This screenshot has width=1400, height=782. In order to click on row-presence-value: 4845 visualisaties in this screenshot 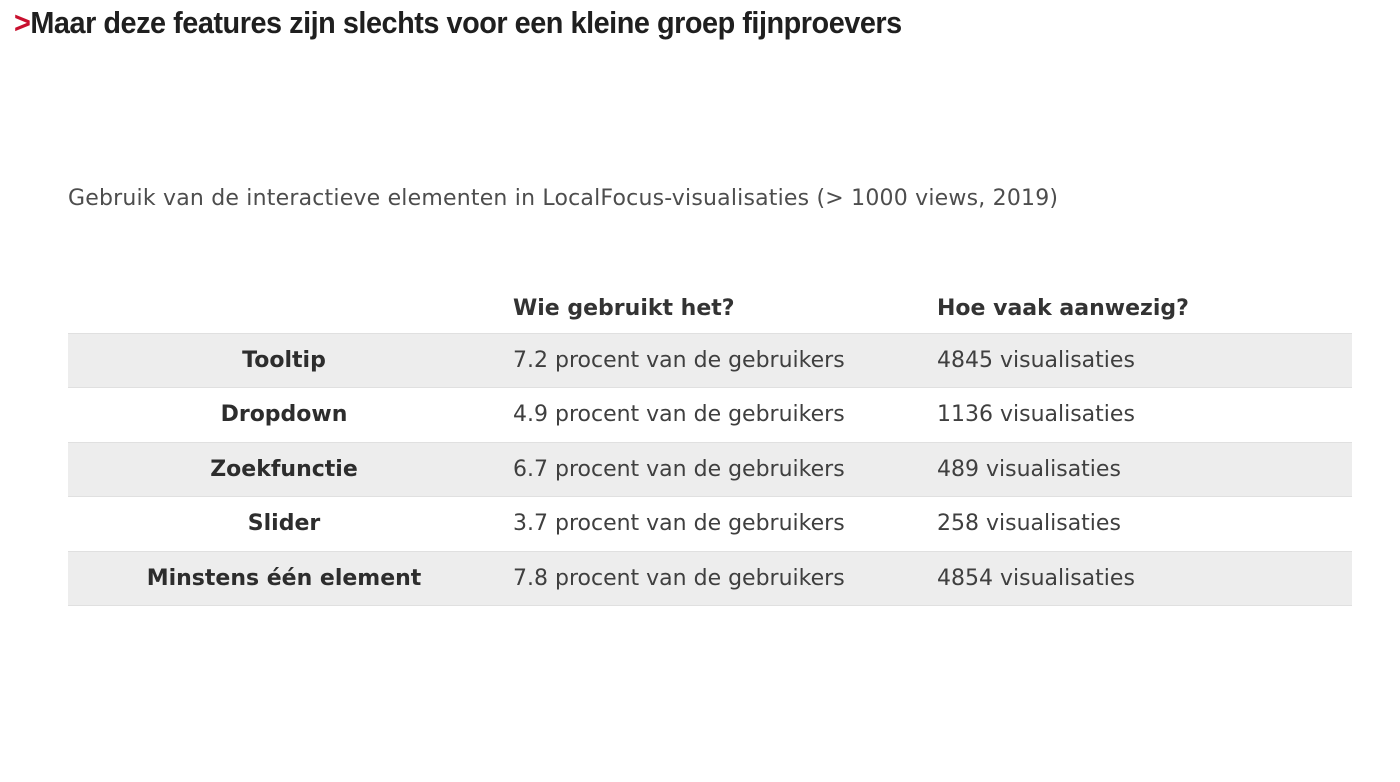, I will do `click(1036, 360)`.